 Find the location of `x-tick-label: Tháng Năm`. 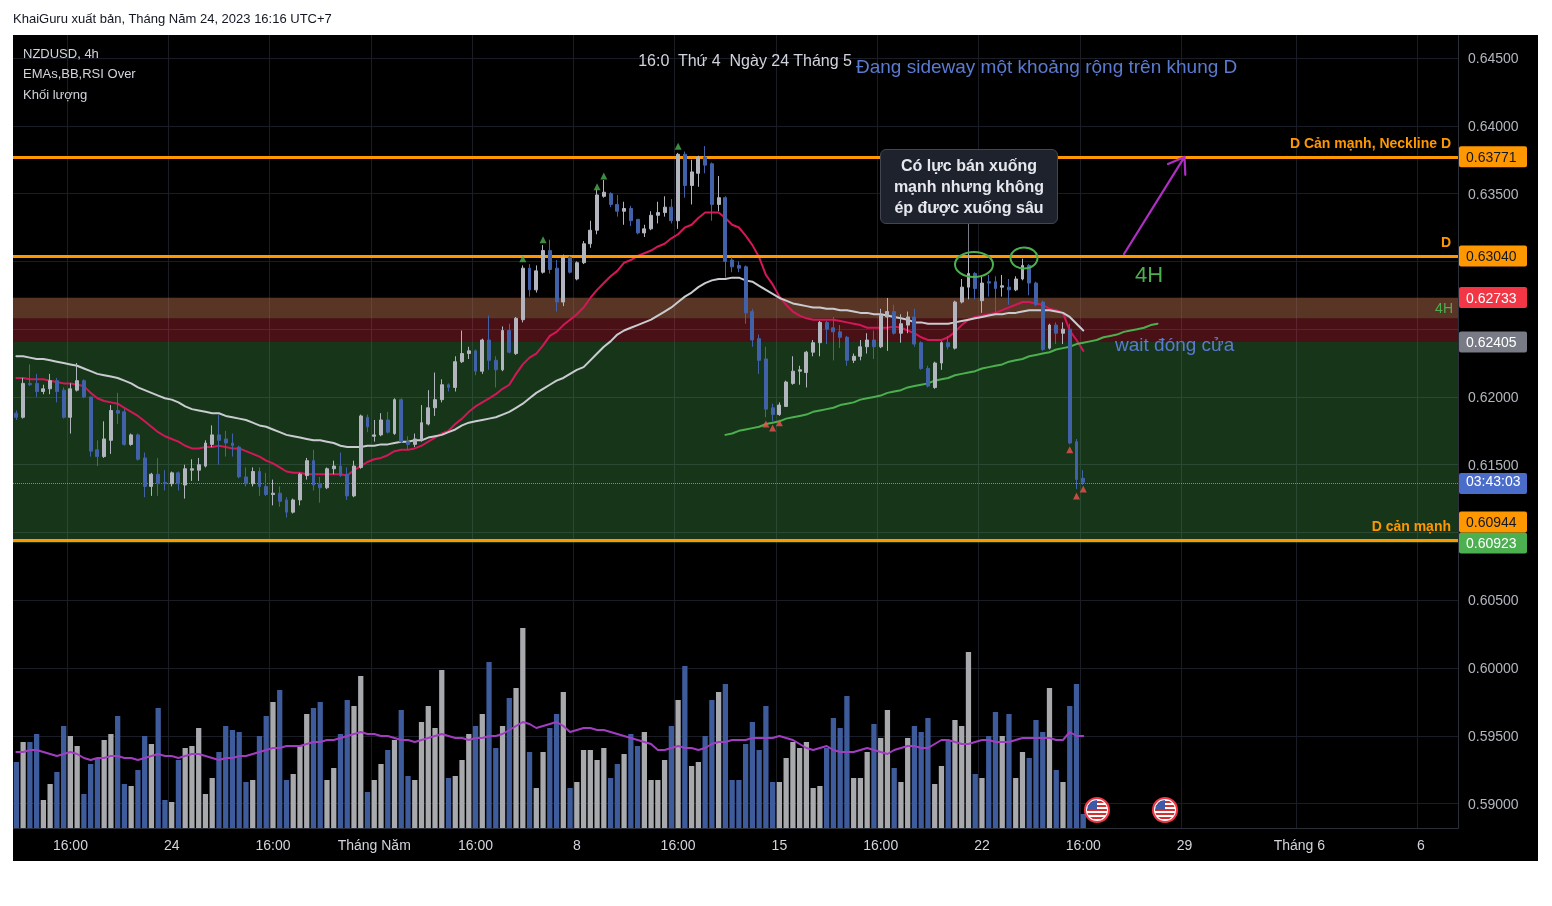

x-tick-label: Tháng Năm is located at coordinates (374, 845).